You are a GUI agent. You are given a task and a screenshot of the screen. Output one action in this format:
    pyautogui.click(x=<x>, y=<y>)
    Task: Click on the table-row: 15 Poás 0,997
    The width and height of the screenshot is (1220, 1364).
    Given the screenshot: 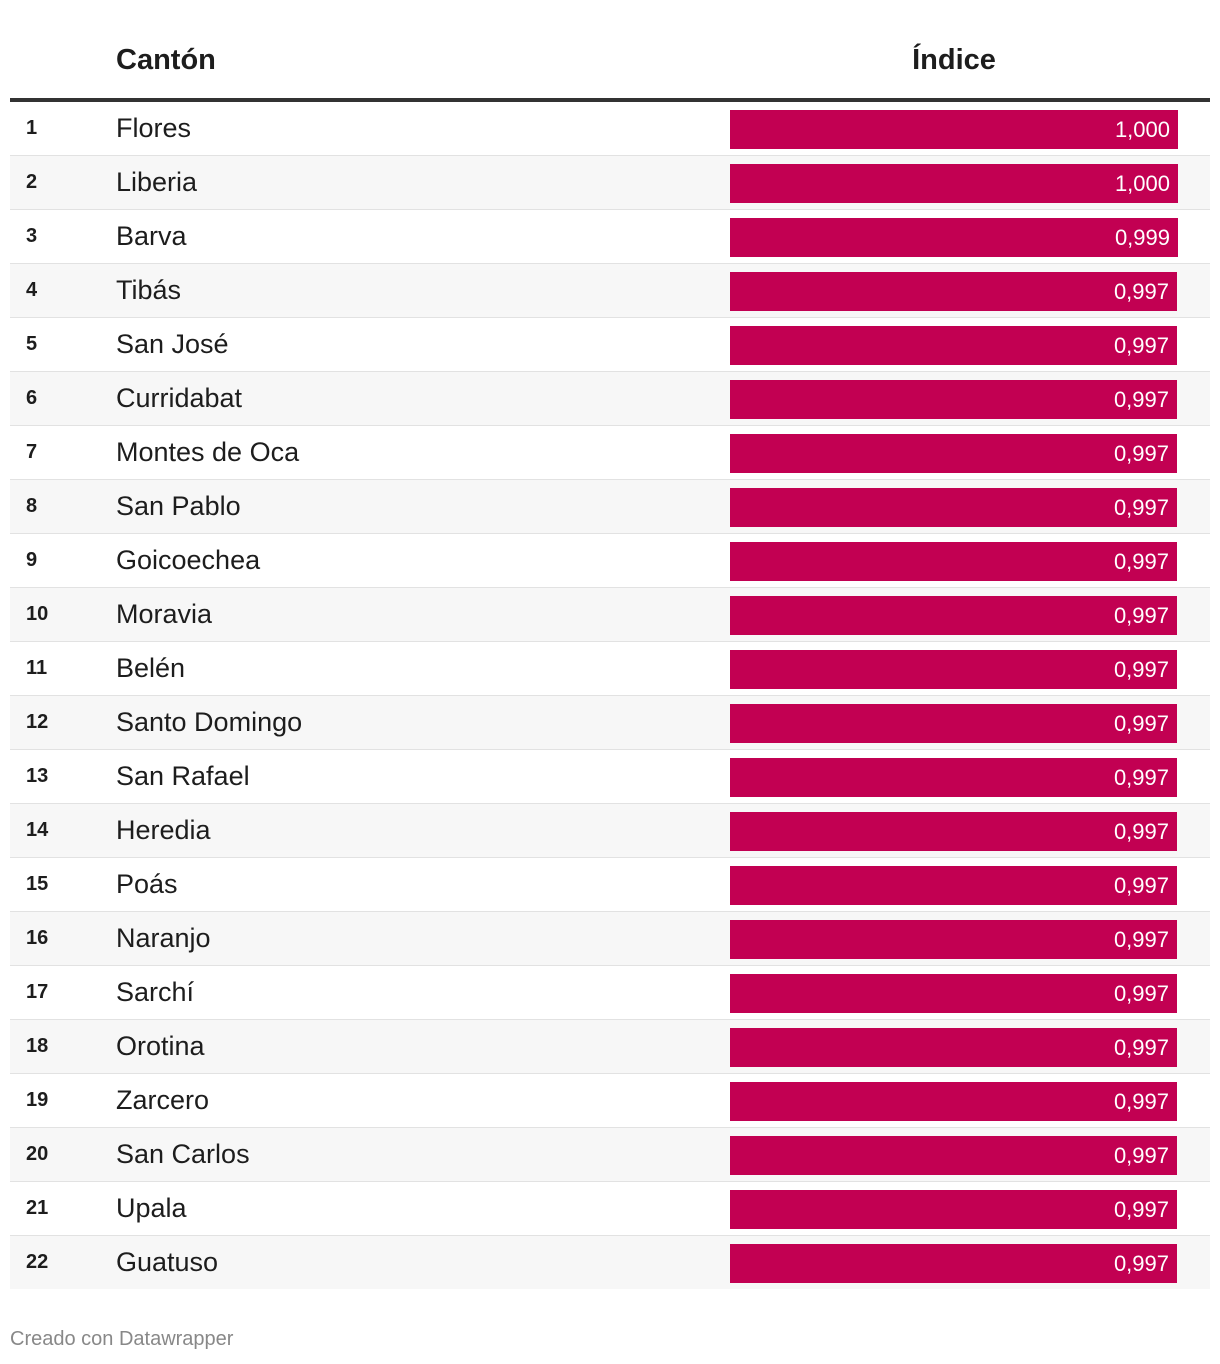 What is the action you would take?
    pyautogui.click(x=610, y=885)
    